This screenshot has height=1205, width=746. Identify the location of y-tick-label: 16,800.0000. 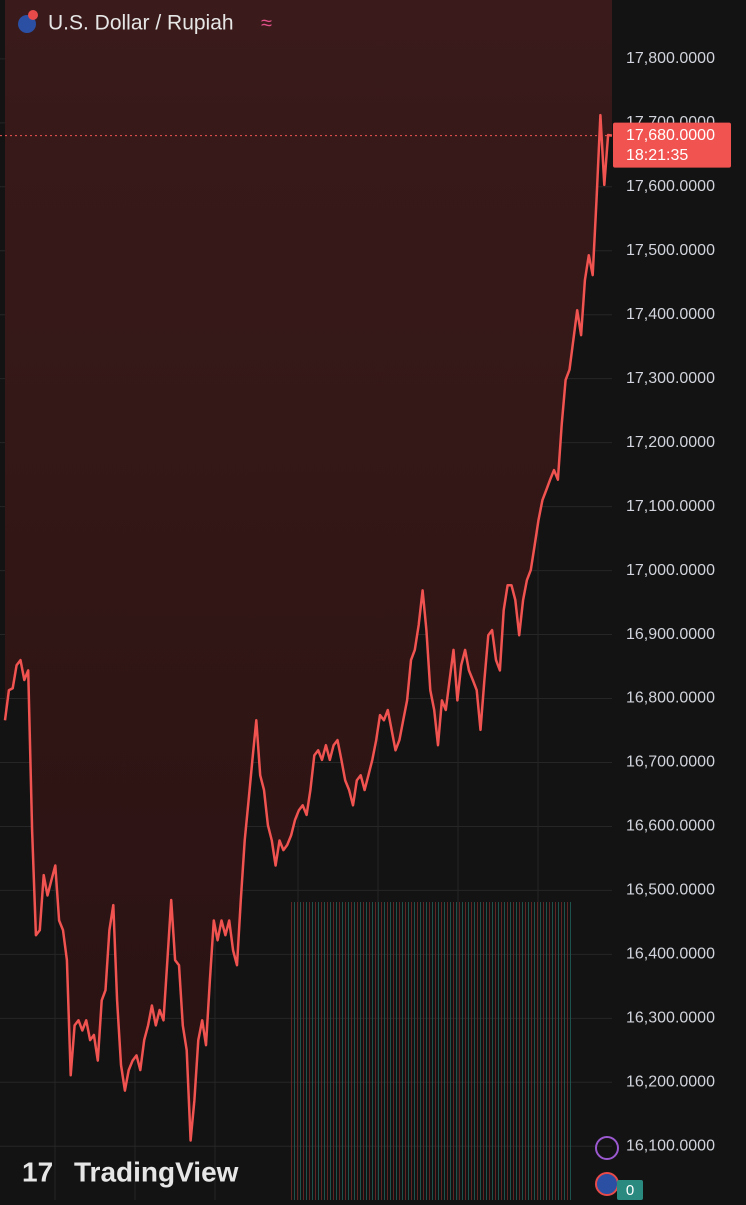
(670, 698).